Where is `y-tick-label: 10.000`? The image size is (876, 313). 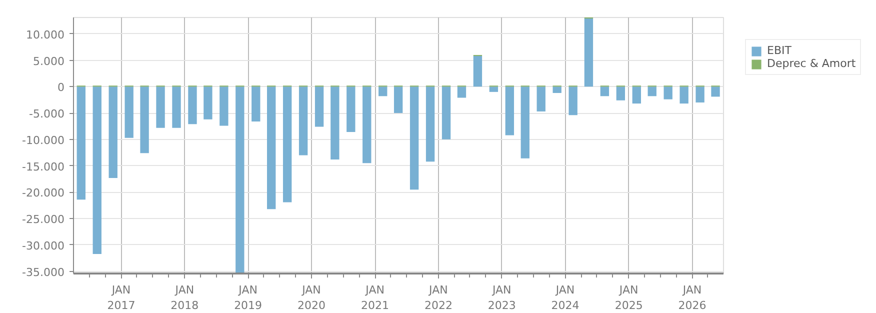
y-tick-label: 10.000 is located at coordinates (45, 35).